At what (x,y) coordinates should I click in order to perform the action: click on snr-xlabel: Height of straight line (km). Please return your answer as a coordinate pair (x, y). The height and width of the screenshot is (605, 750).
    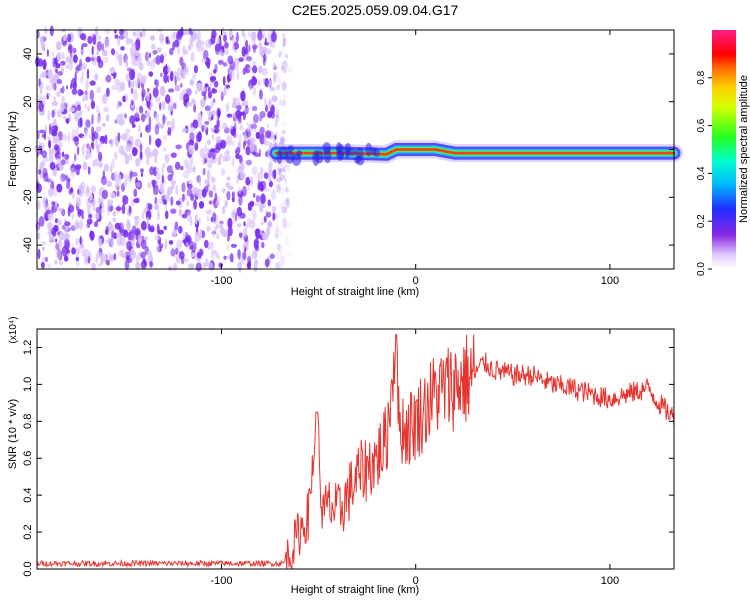
    Looking at the image, I should click on (355, 590).